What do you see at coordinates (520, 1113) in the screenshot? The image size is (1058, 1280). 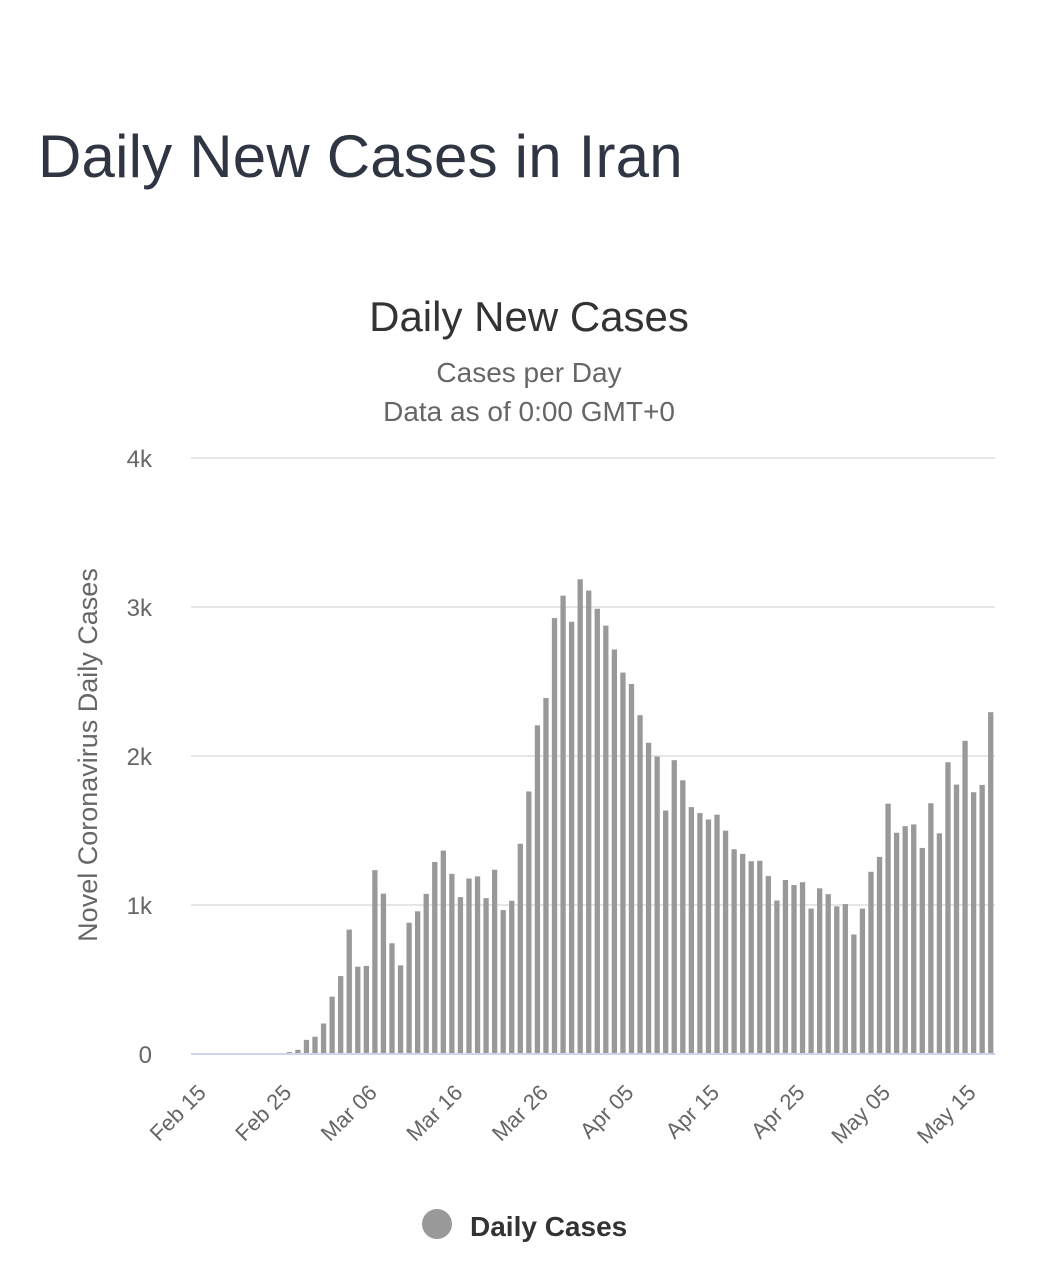 I see `x-tick-label: Mar 26` at bounding box center [520, 1113].